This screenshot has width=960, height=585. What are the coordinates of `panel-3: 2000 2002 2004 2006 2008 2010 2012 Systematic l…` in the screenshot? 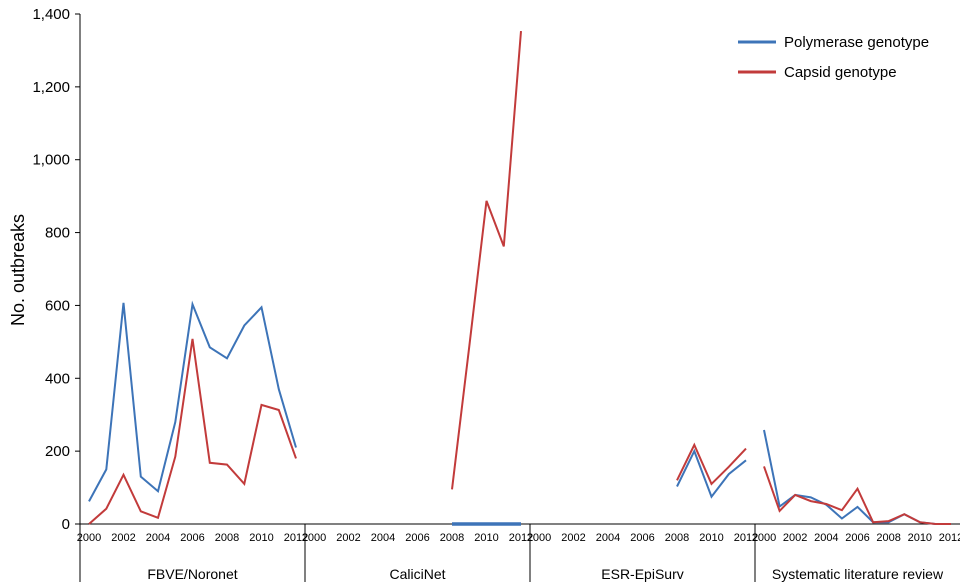 It's located at (856, 505).